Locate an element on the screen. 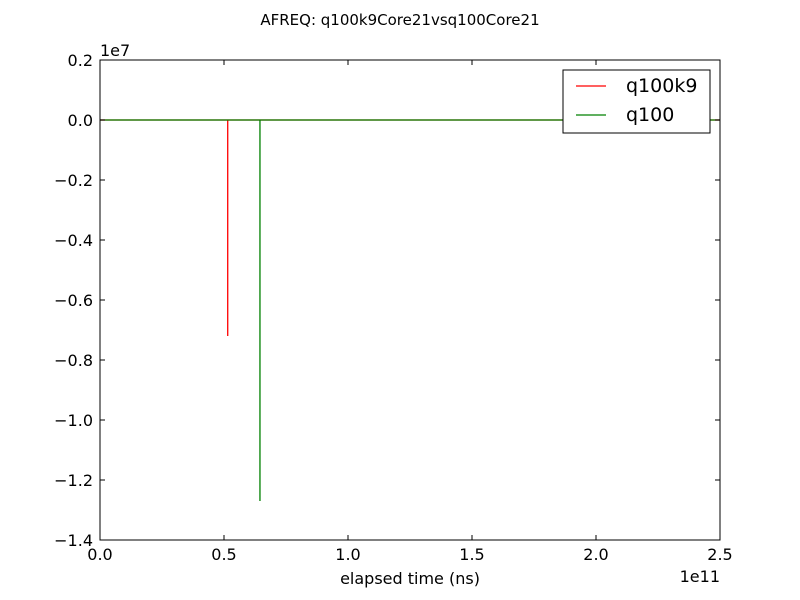  y-axis-multiplier: 1e7 is located at coordinates (115, 50).